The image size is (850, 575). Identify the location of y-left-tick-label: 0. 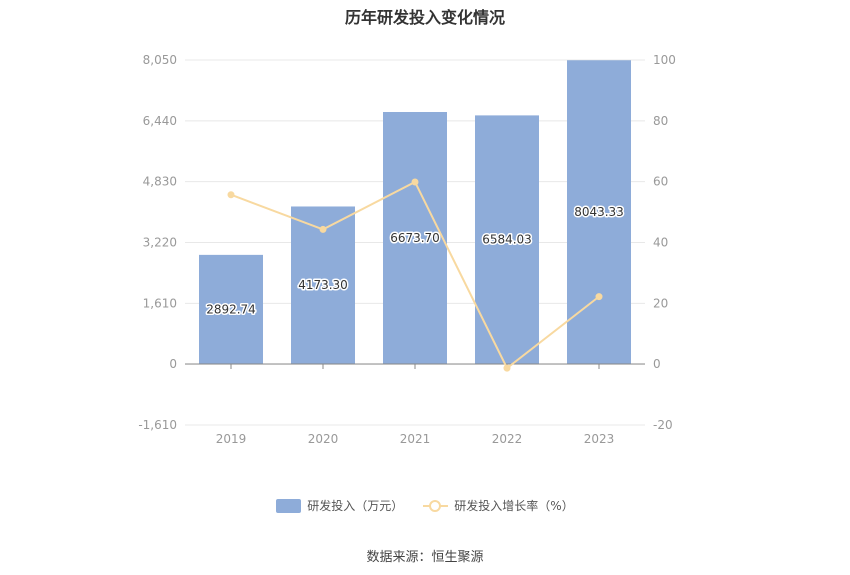
(173, 364).